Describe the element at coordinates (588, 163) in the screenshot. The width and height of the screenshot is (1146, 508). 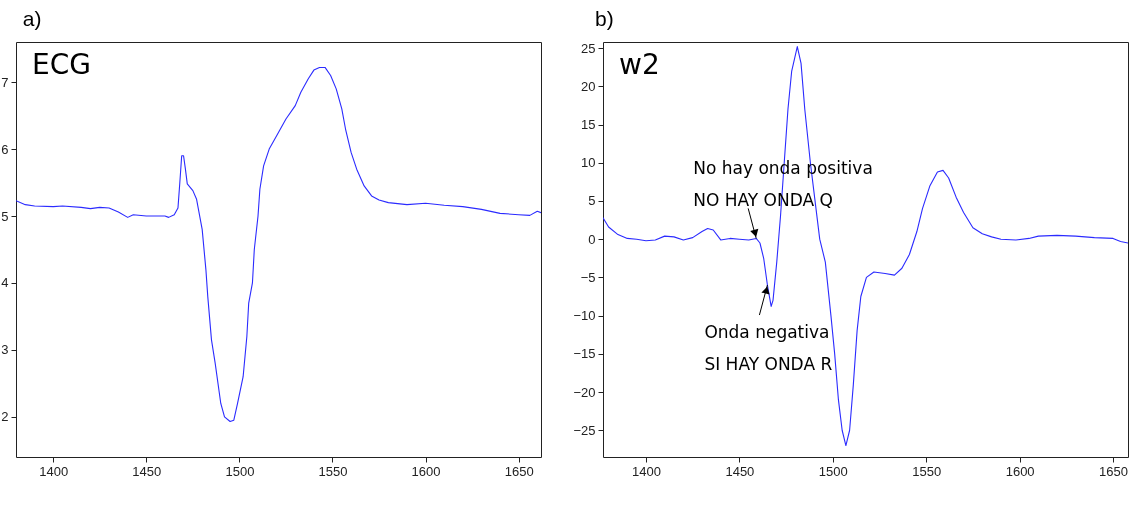
I see `y-tick-label: 10` at that location.